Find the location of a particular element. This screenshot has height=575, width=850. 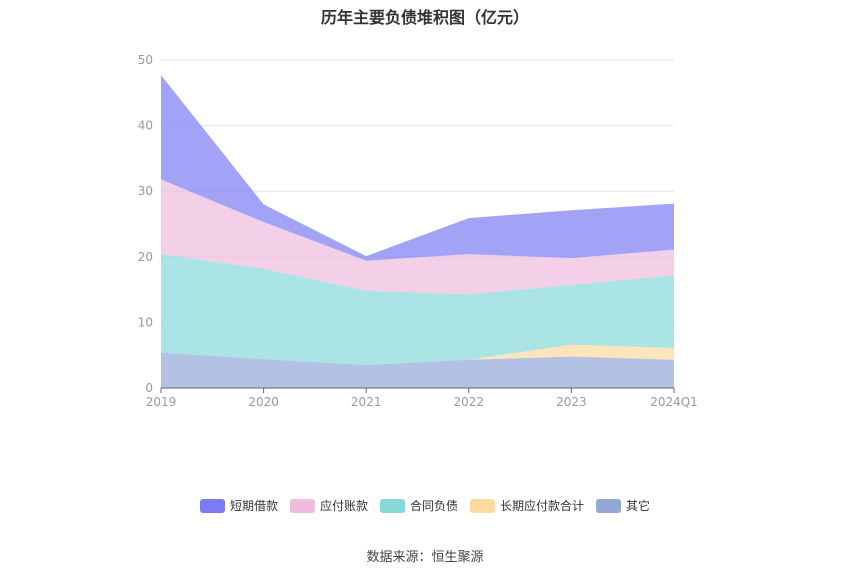

x-tick-label: 2021 is located at coordinates (366, 402).